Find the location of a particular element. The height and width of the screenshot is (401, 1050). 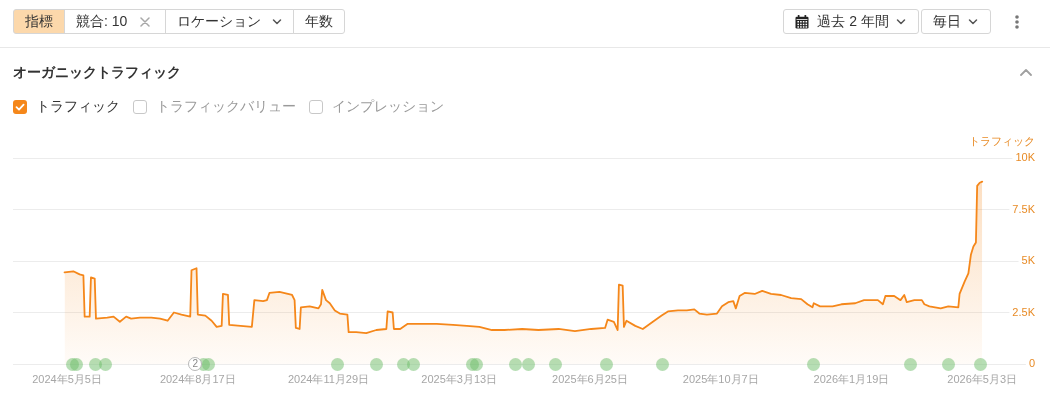

button: 競合: 10 is located at coordinates (115, 21).